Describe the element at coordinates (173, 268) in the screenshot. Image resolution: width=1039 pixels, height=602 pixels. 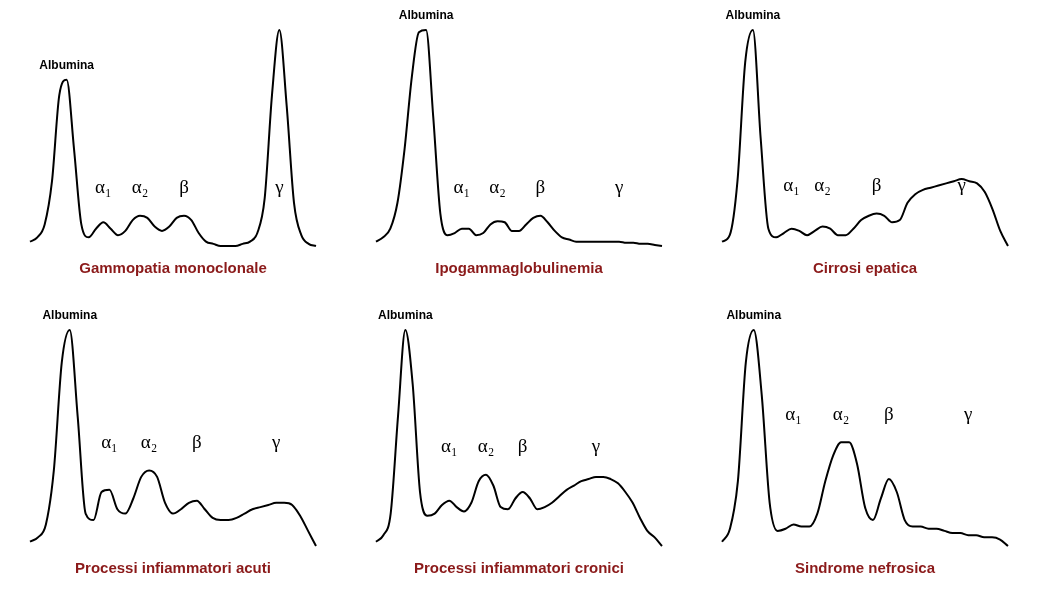
I see `text: Gammopatia monoclonale` at that location.